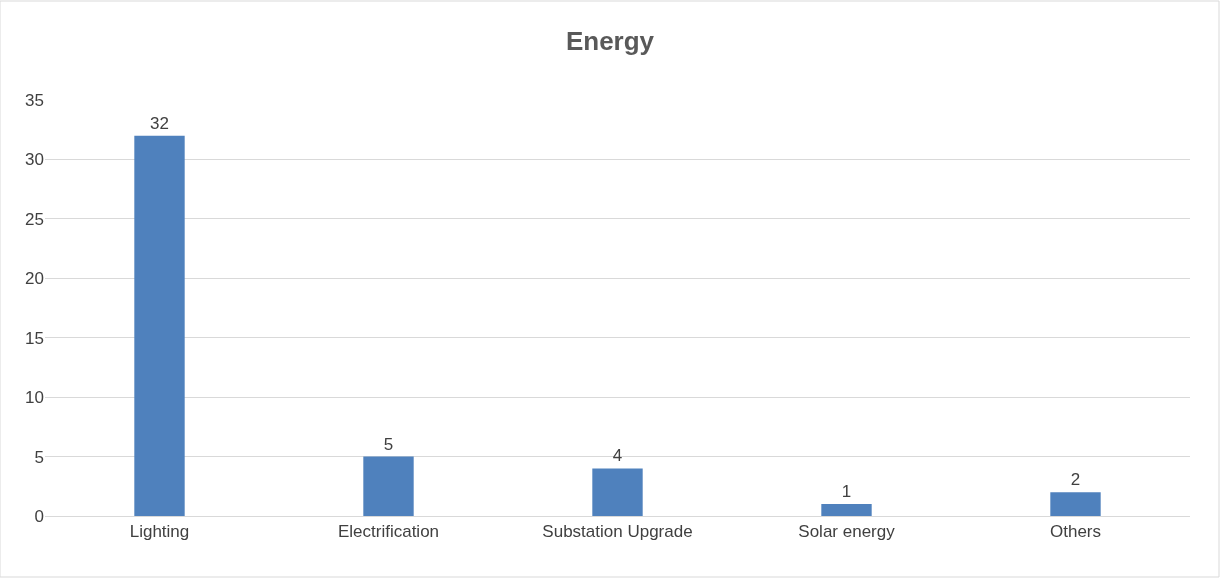 Image resolution: width=1220 pixels, height=578 pixels. I want to click on y-tick-label: 0, so click(39, 516).